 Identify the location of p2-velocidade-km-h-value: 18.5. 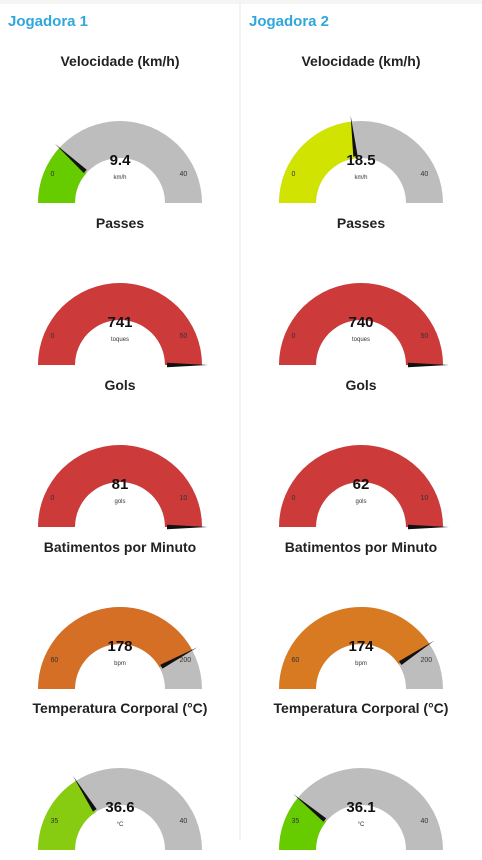
(361, 160).